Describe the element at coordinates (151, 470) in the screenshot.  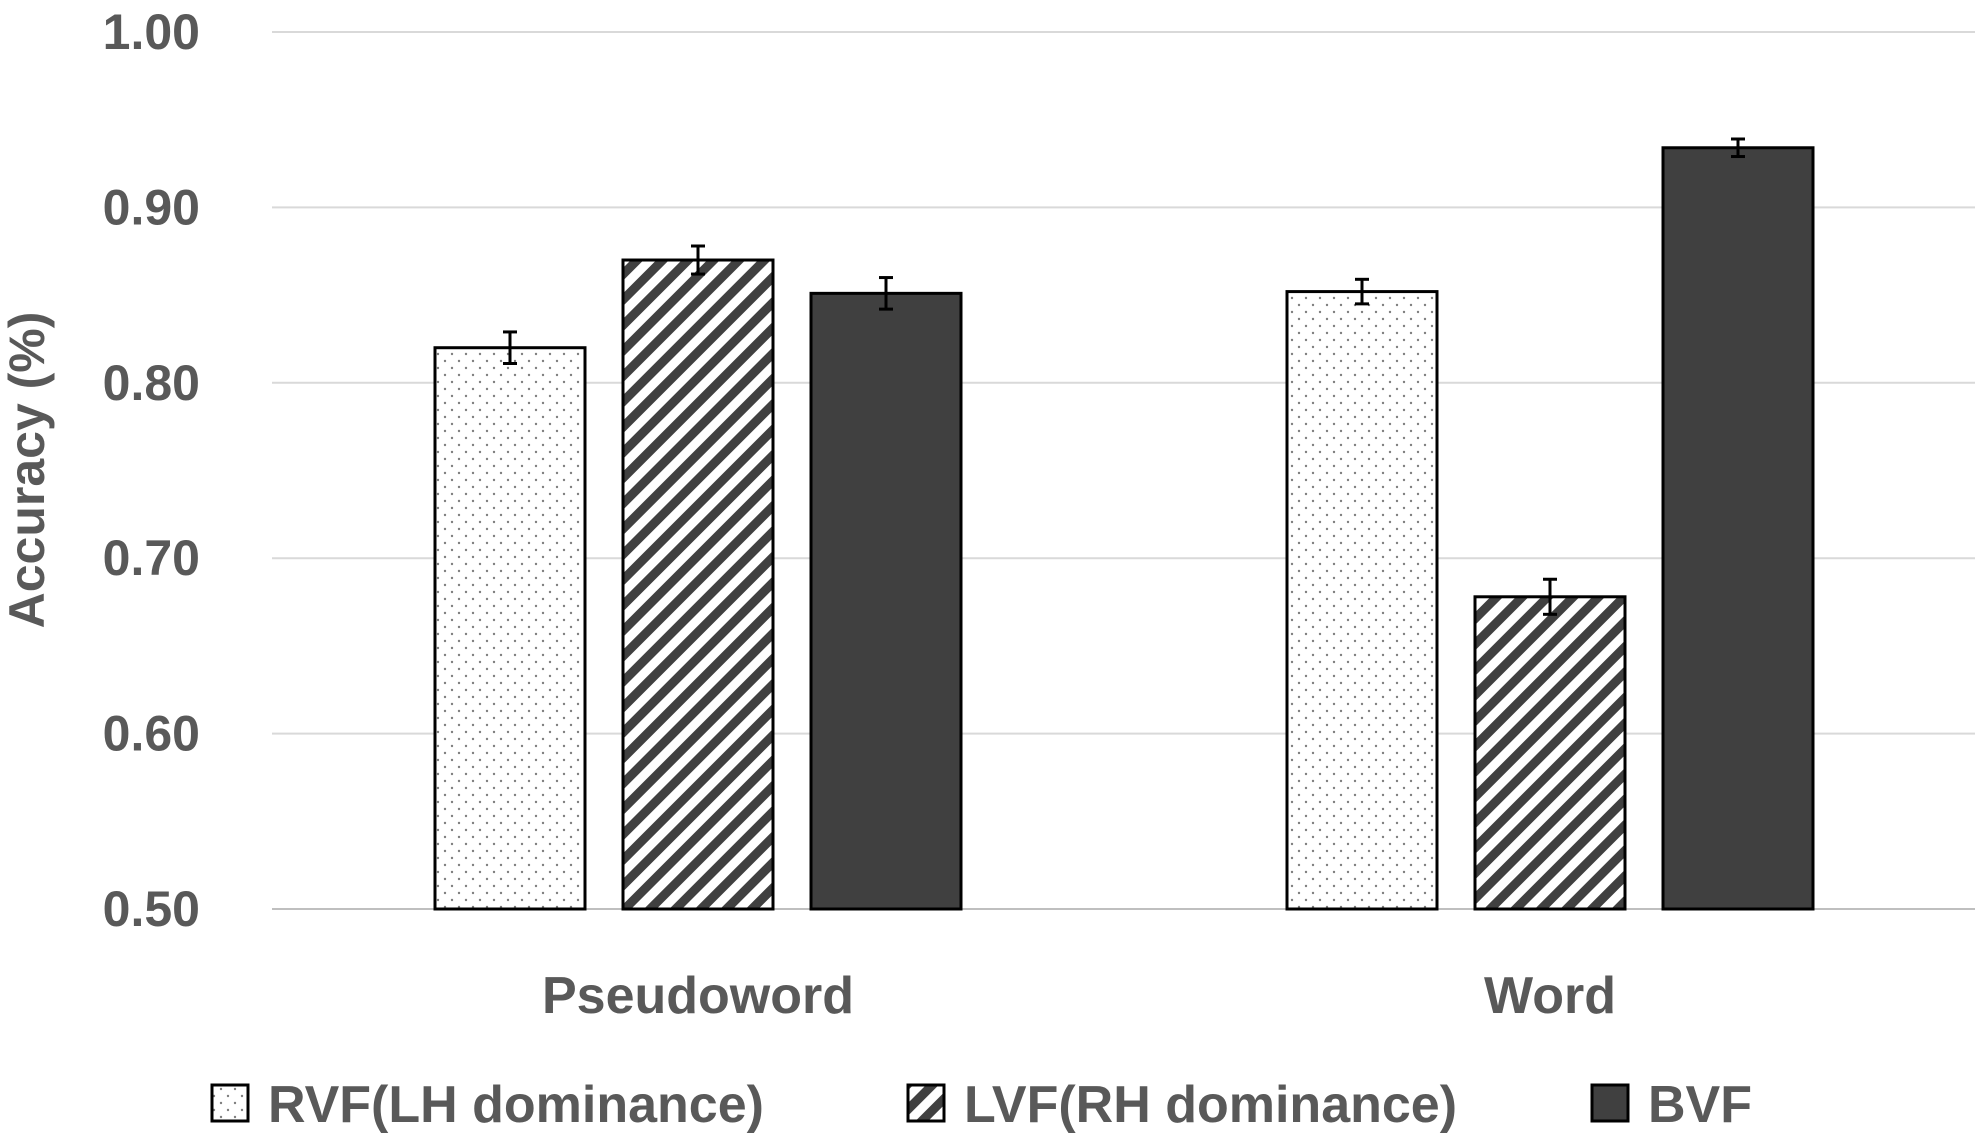
I see `y-axis-tick-labels: 0.50 0.60 0.70 0.80 0.90 1.00` at that location.